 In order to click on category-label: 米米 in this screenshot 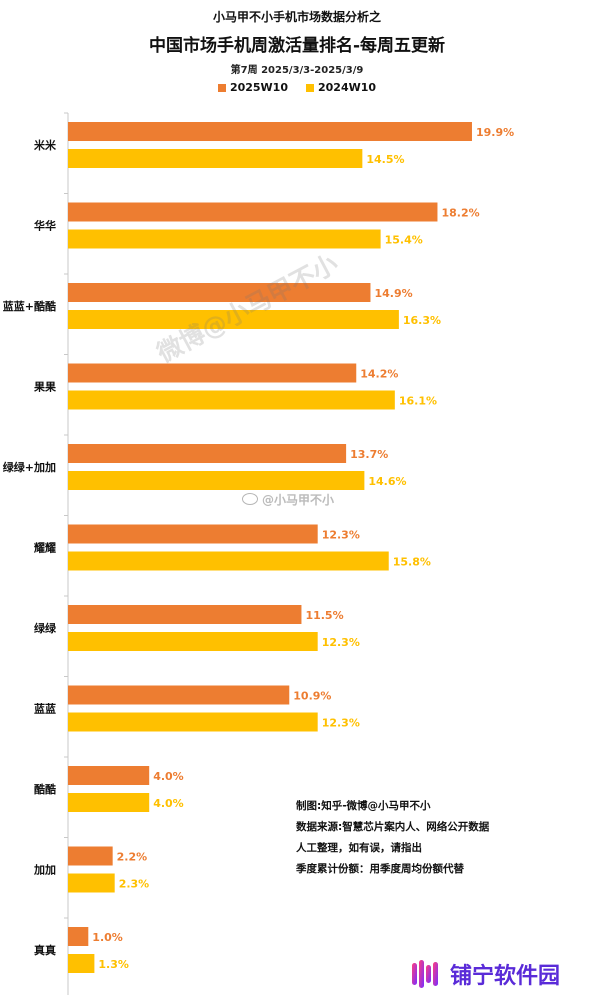, I will do `click(45, 145)`.